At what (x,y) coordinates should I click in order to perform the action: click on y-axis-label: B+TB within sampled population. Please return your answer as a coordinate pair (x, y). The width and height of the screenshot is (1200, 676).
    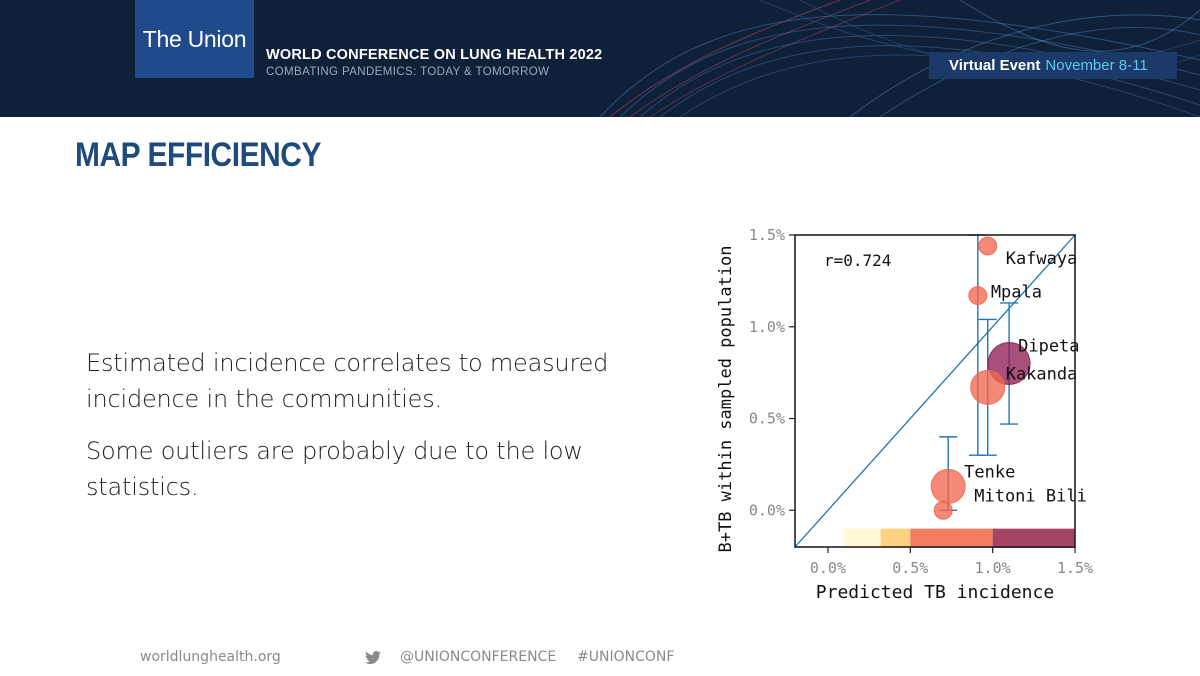
    Looking at the image, I should click on (726, 398).